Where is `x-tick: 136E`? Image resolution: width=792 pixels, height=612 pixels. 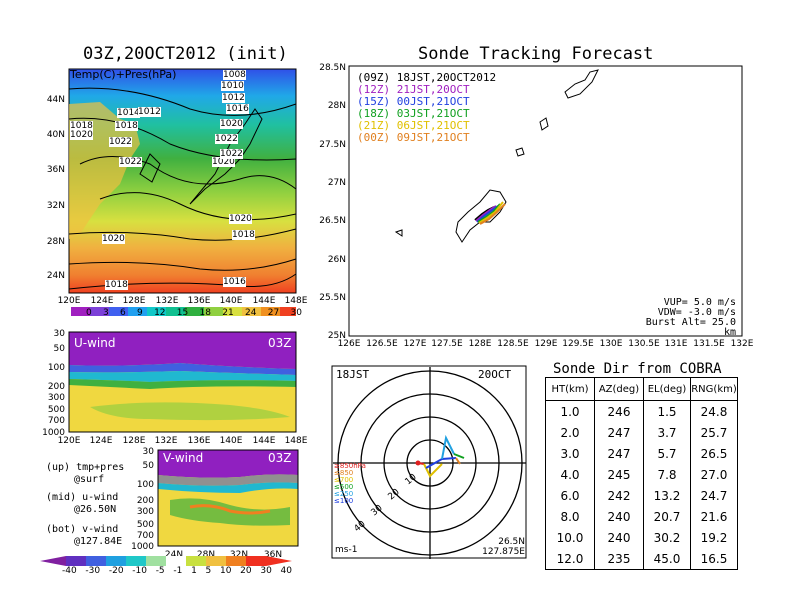 x-tick: 136E is located at coordinates (199, 440).